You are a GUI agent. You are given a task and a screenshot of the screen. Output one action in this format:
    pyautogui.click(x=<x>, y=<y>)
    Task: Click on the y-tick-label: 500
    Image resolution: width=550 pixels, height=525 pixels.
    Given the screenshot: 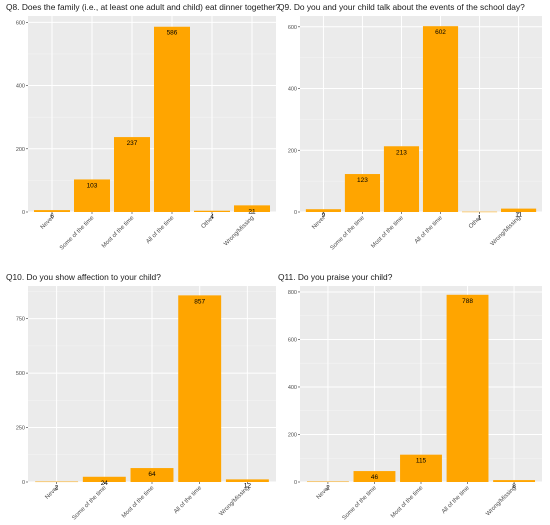 What is the action you would take?
    pyautogui.click(x=20, y=374)
    